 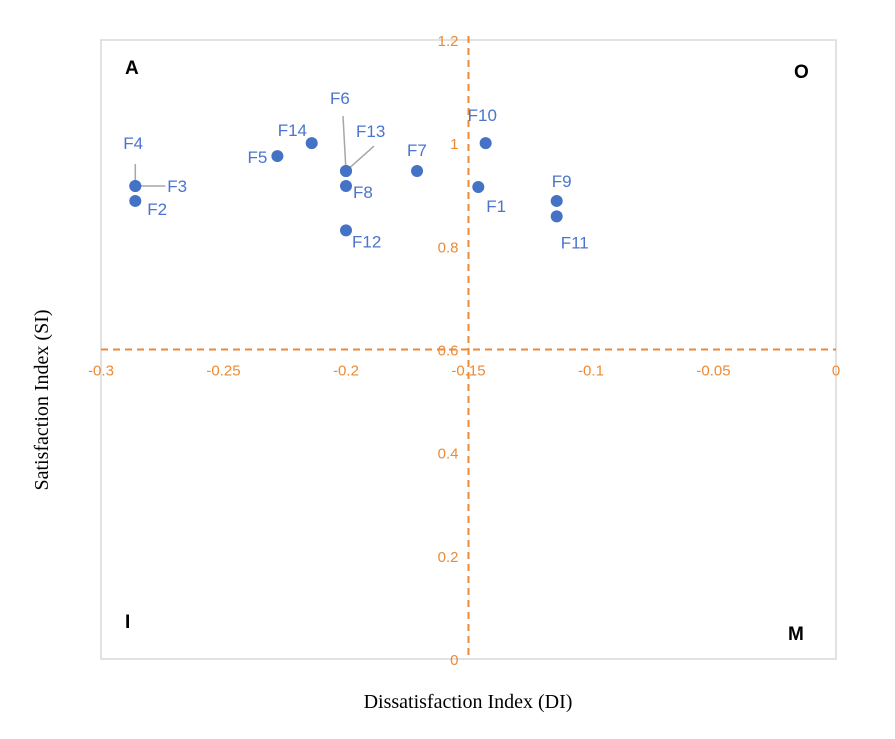 I want to click on y-tick-label: 0.6, so click(x=448, y=351).